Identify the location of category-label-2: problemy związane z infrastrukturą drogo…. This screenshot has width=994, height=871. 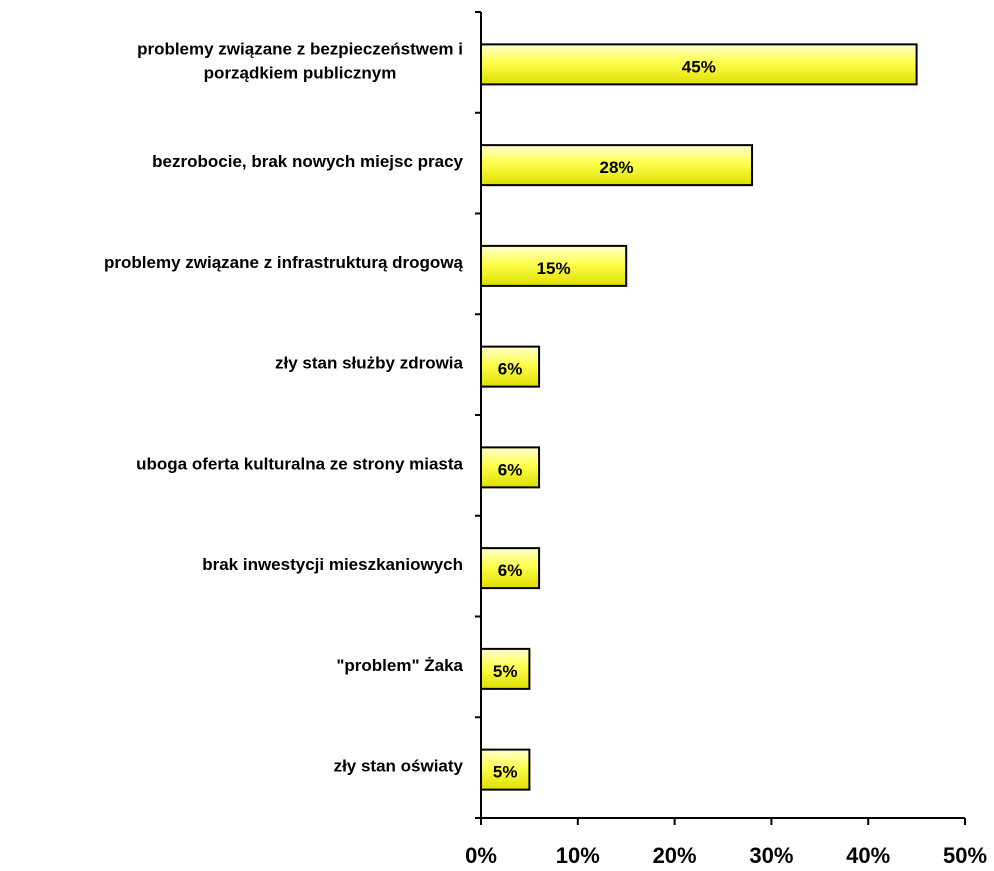
(284, 262).